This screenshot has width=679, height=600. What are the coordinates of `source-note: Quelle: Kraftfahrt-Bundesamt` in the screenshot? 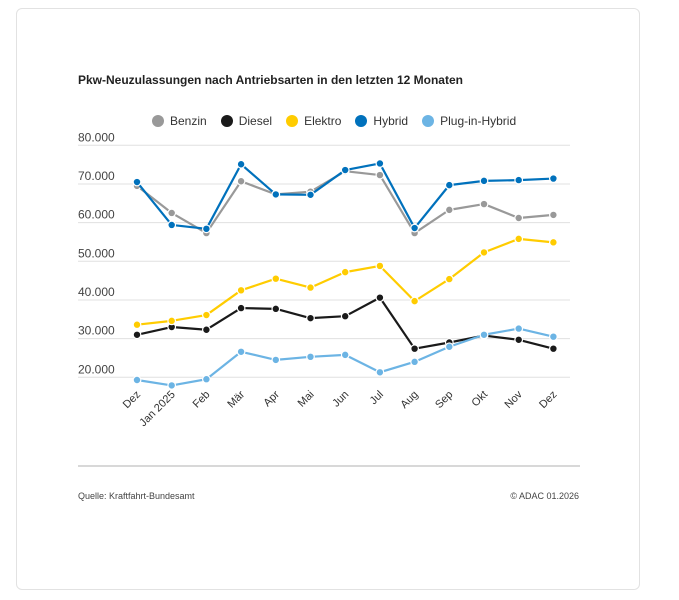 It's located at (136, 496).